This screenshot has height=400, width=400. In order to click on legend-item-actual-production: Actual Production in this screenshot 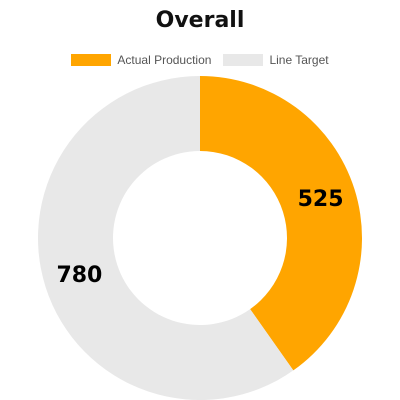, I will do `click(141, 60)`.